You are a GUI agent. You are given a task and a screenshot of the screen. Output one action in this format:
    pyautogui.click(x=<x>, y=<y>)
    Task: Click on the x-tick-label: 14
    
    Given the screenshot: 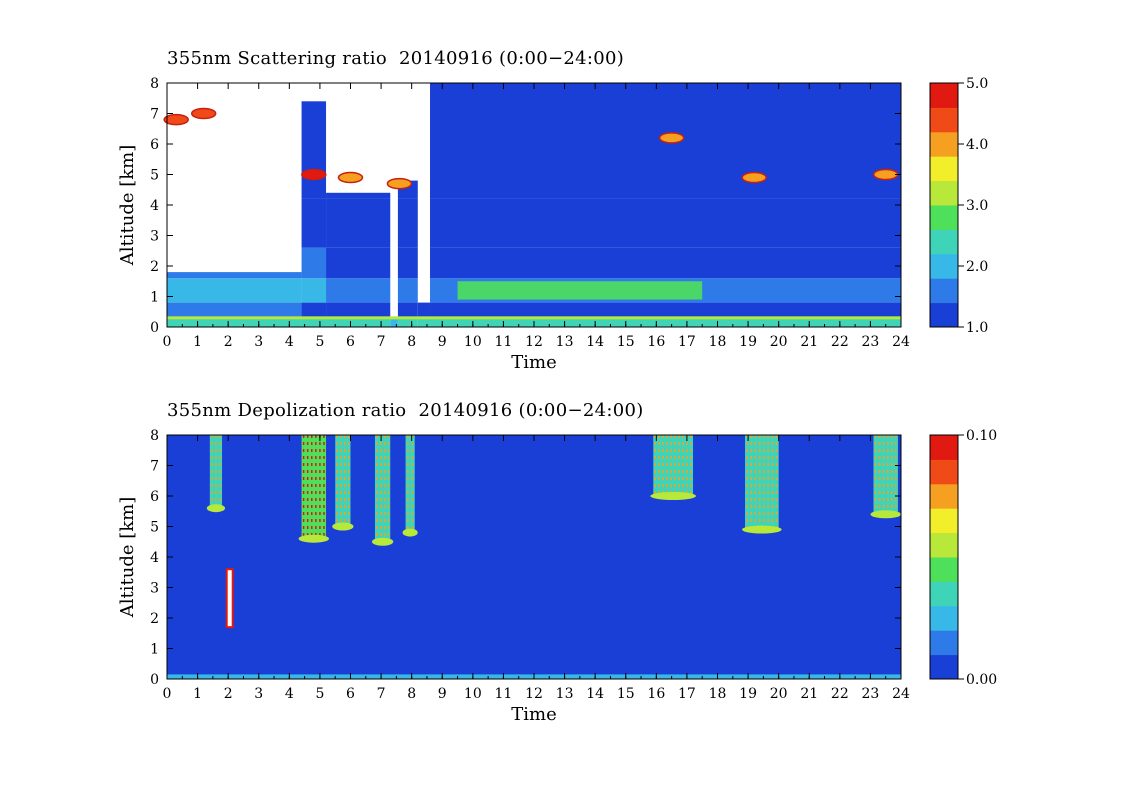 What is the action you would take?
    pyautogui.click(x=595, y=342)
    